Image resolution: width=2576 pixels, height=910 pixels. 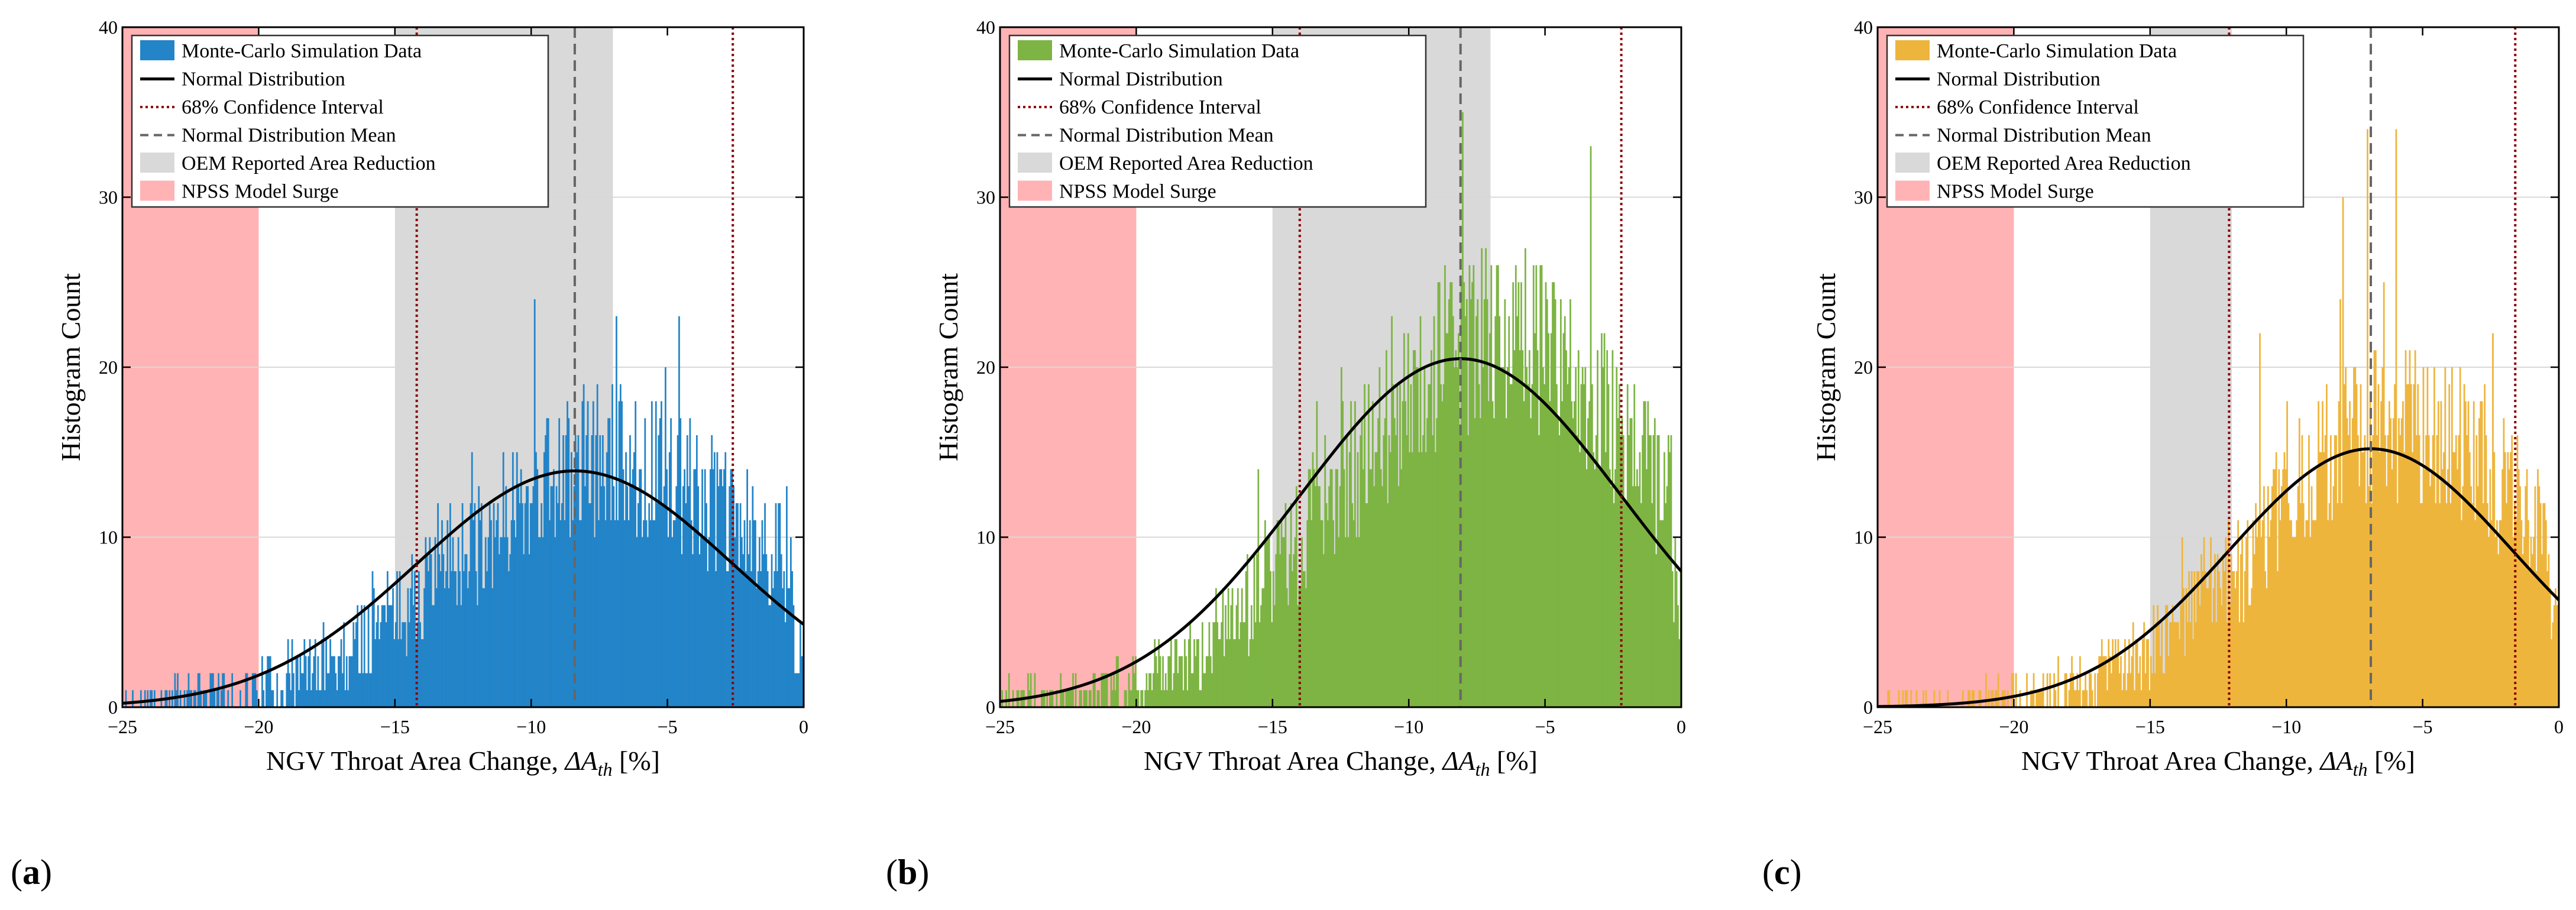 What do you see at coordinates (1272, 726) in the screenshot?
I see `x-tick-label: −15` at bounding box center [1272, 726].